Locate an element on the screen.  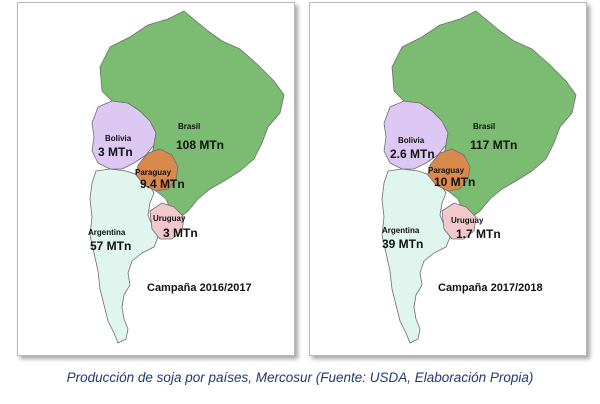
season-label: Campaña 2017/2018 is located at coordinates (490, 288).